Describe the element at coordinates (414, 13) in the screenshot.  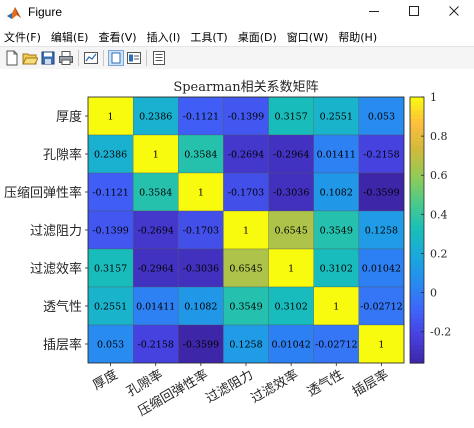
I see `maximize-button` at that location.